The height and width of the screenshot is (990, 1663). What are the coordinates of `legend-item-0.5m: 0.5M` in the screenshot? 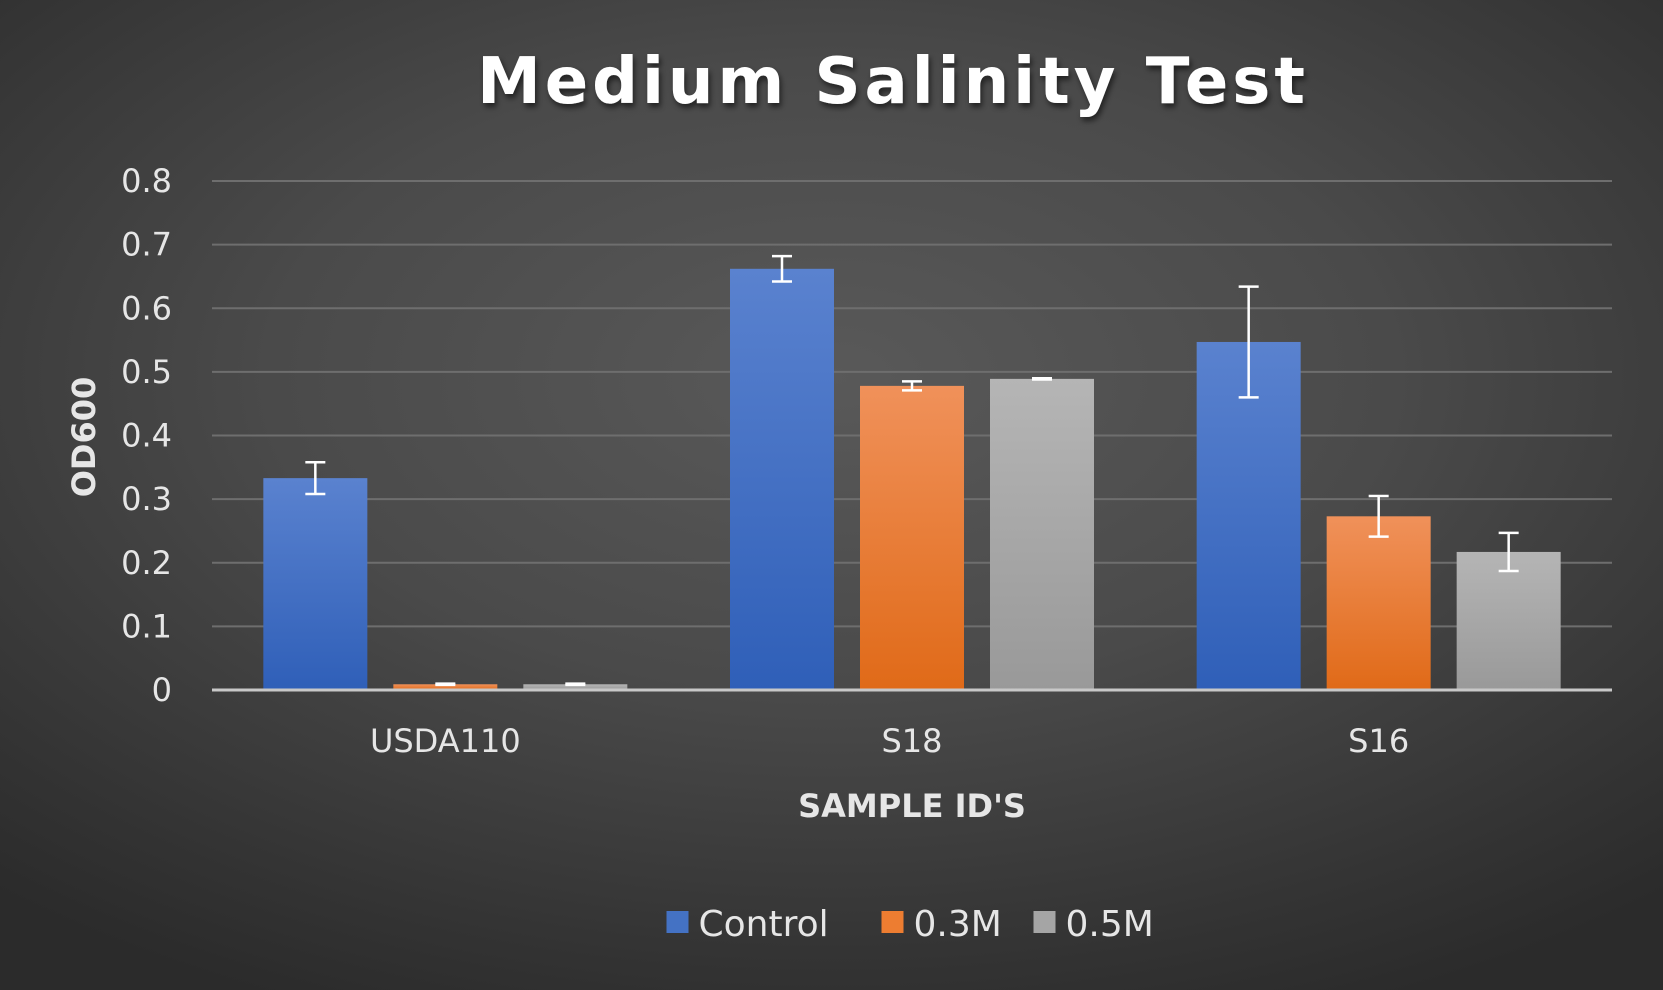 It's located at (1093, 924).